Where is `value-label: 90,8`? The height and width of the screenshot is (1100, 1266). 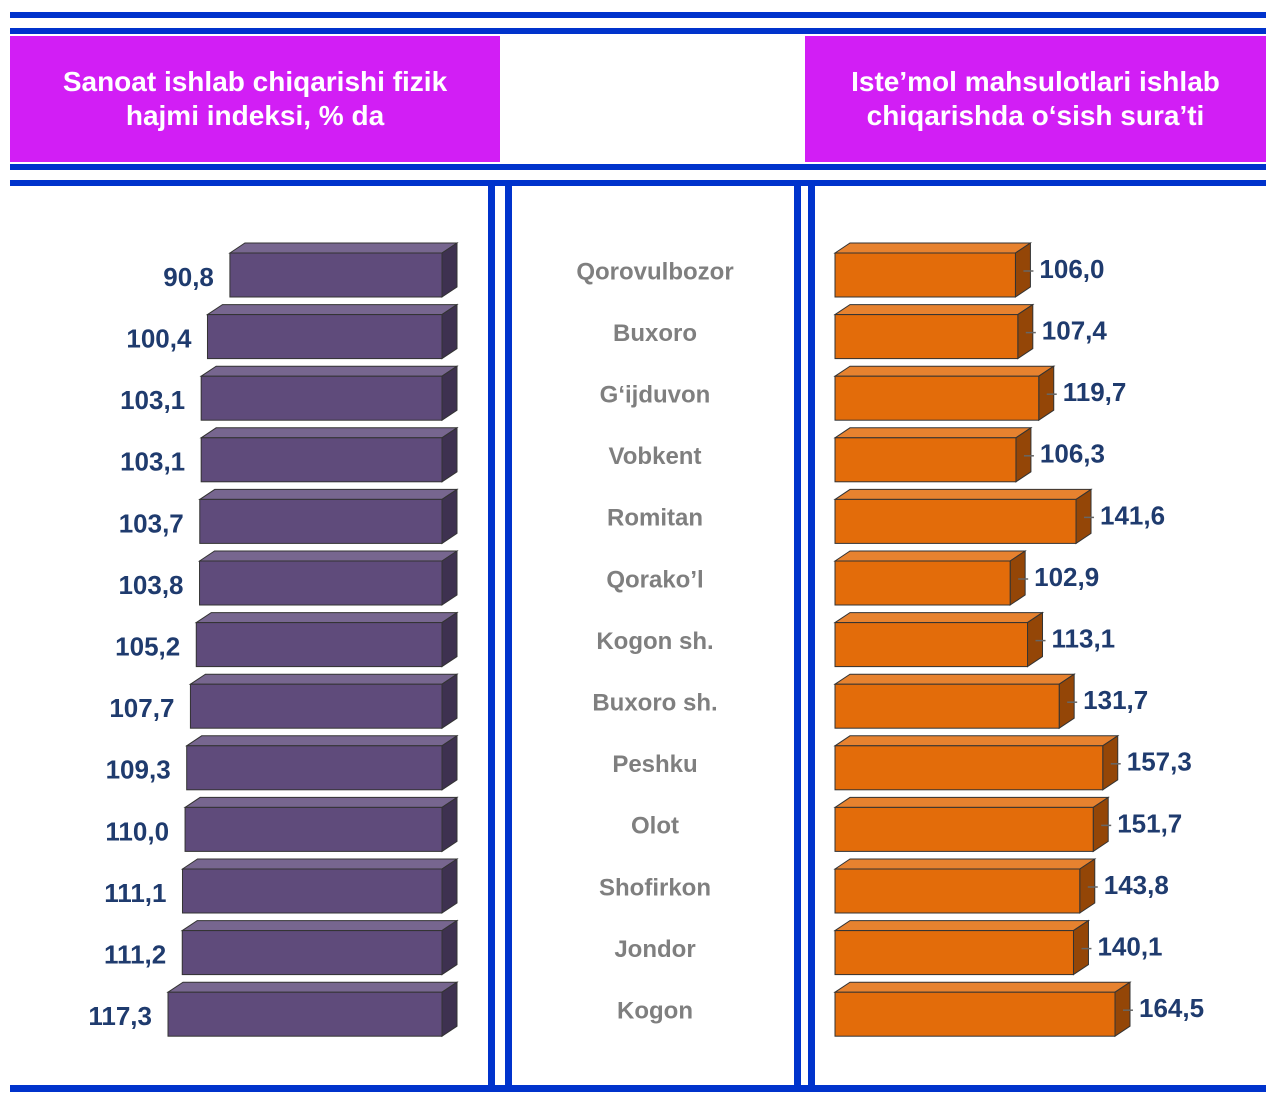
value-label: 90,8 is located at coordinates (188, 277).